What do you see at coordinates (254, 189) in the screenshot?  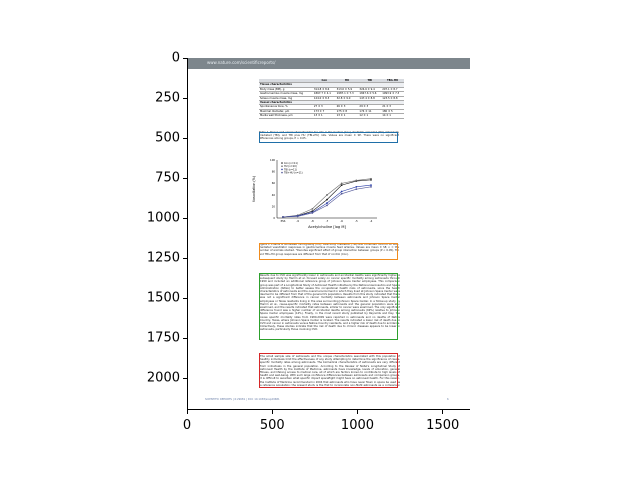 I see `figure-y-axis-label: Vasodilation (%)` at bounding box center [254, 189].